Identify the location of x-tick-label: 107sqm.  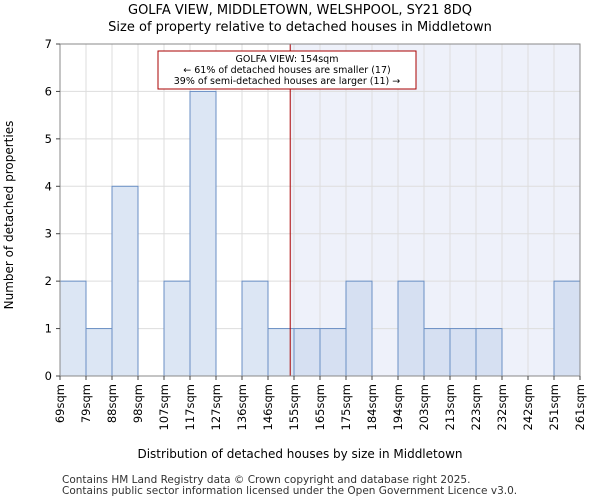
(164, 407).